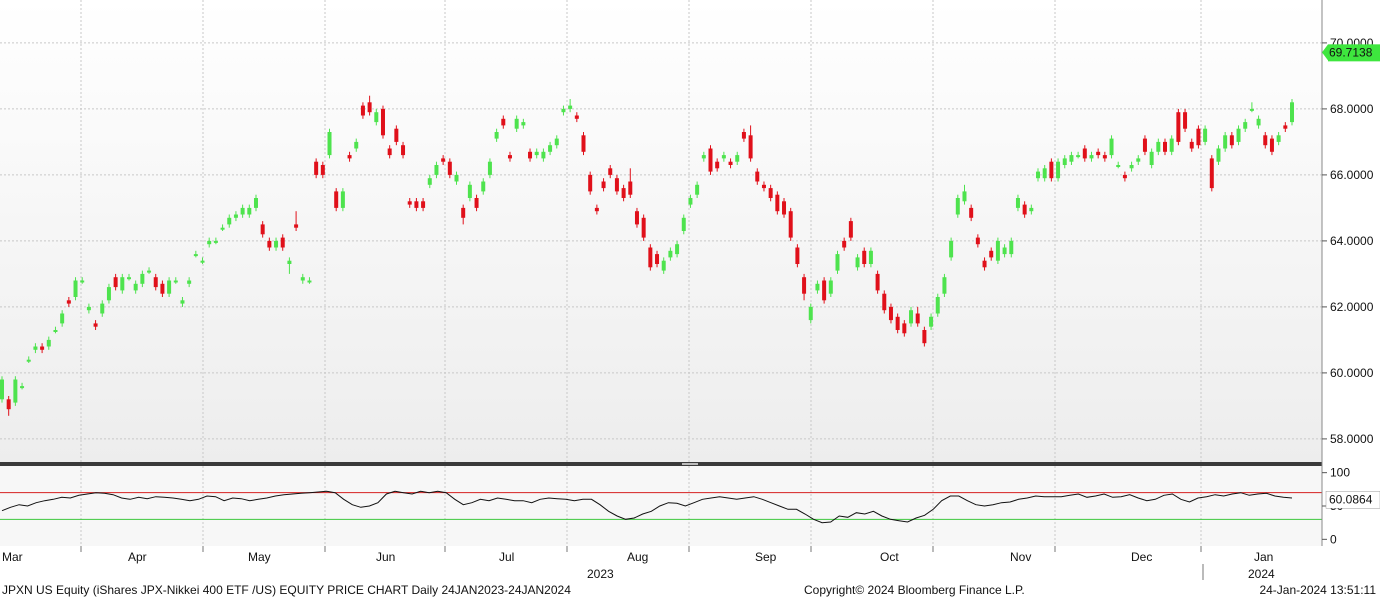 The height and width of the screenshot is (599, 1380). I want to click on rsi-line, so click(647, 507).